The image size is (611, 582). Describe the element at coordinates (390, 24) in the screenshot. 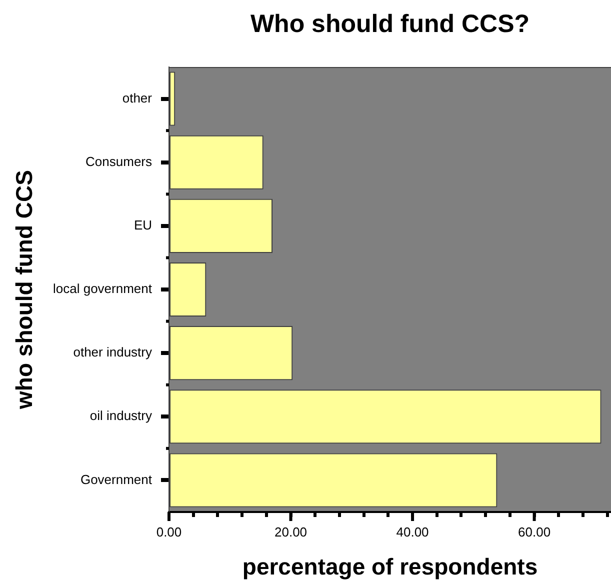

I see `chart-title: Who should fund CCS?` at that location.